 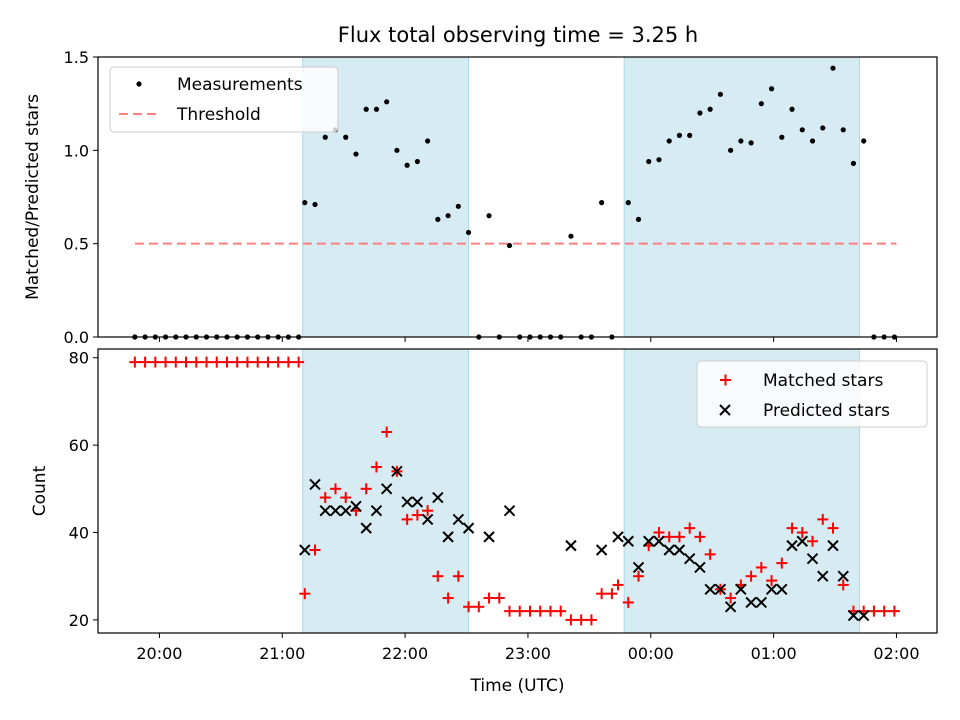 I want to click on x-tick-label: 20:00, so click(x=159, y=653).